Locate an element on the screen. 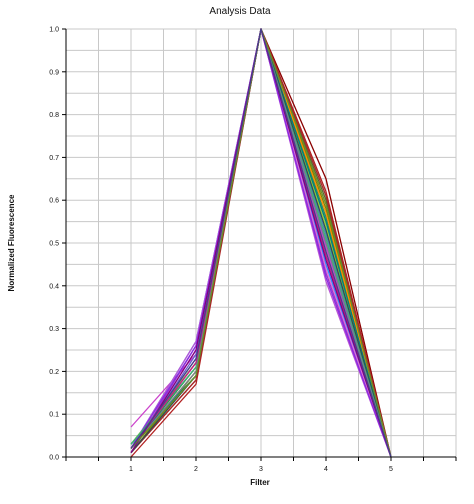 Image resolution: width=474 pixels, height=504 pixels. x-tick-label: 5 is located at coordinates (391, 469).